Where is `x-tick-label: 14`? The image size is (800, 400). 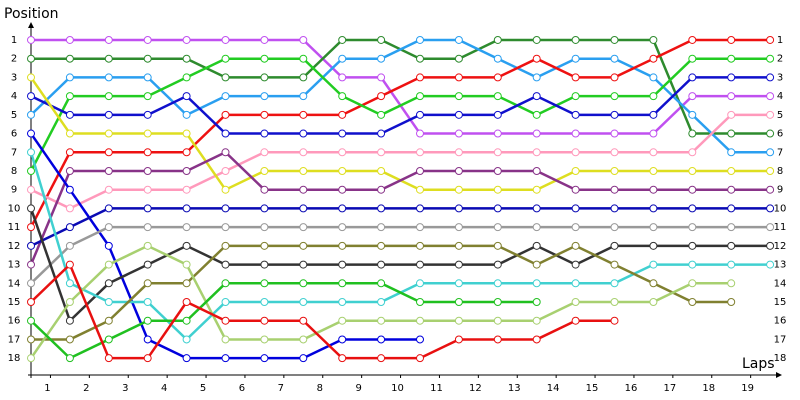
x-tick-label: 14 is located at coordinates (553, 388).